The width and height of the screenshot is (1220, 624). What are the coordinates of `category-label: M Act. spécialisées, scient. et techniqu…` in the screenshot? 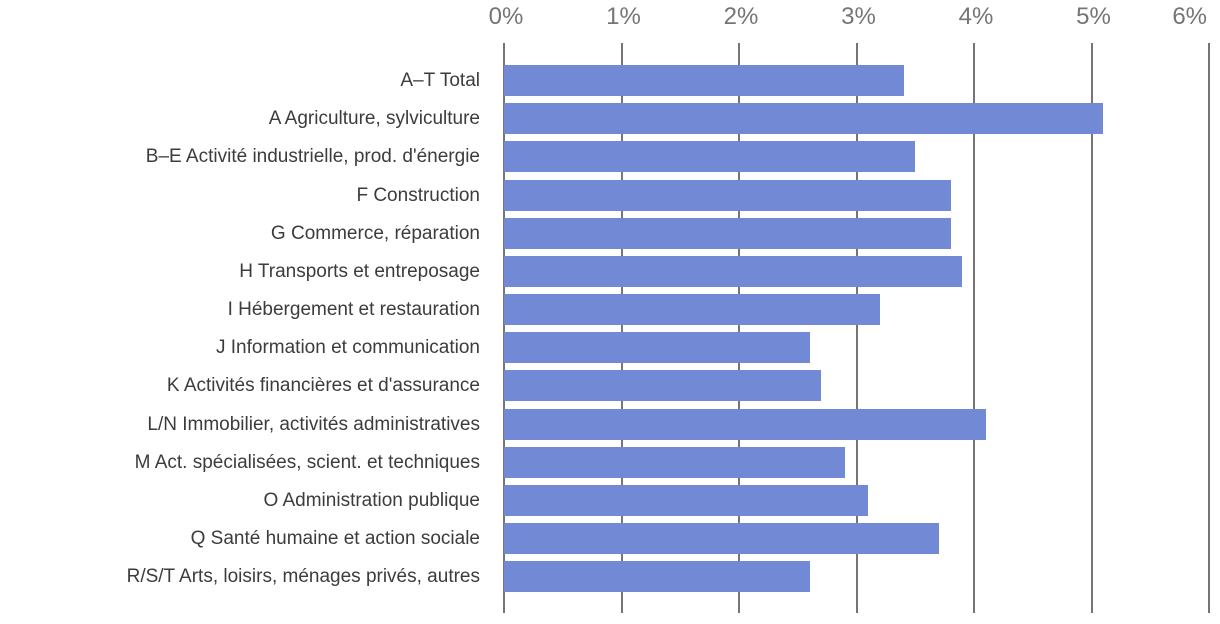 It's located at (307, 462).